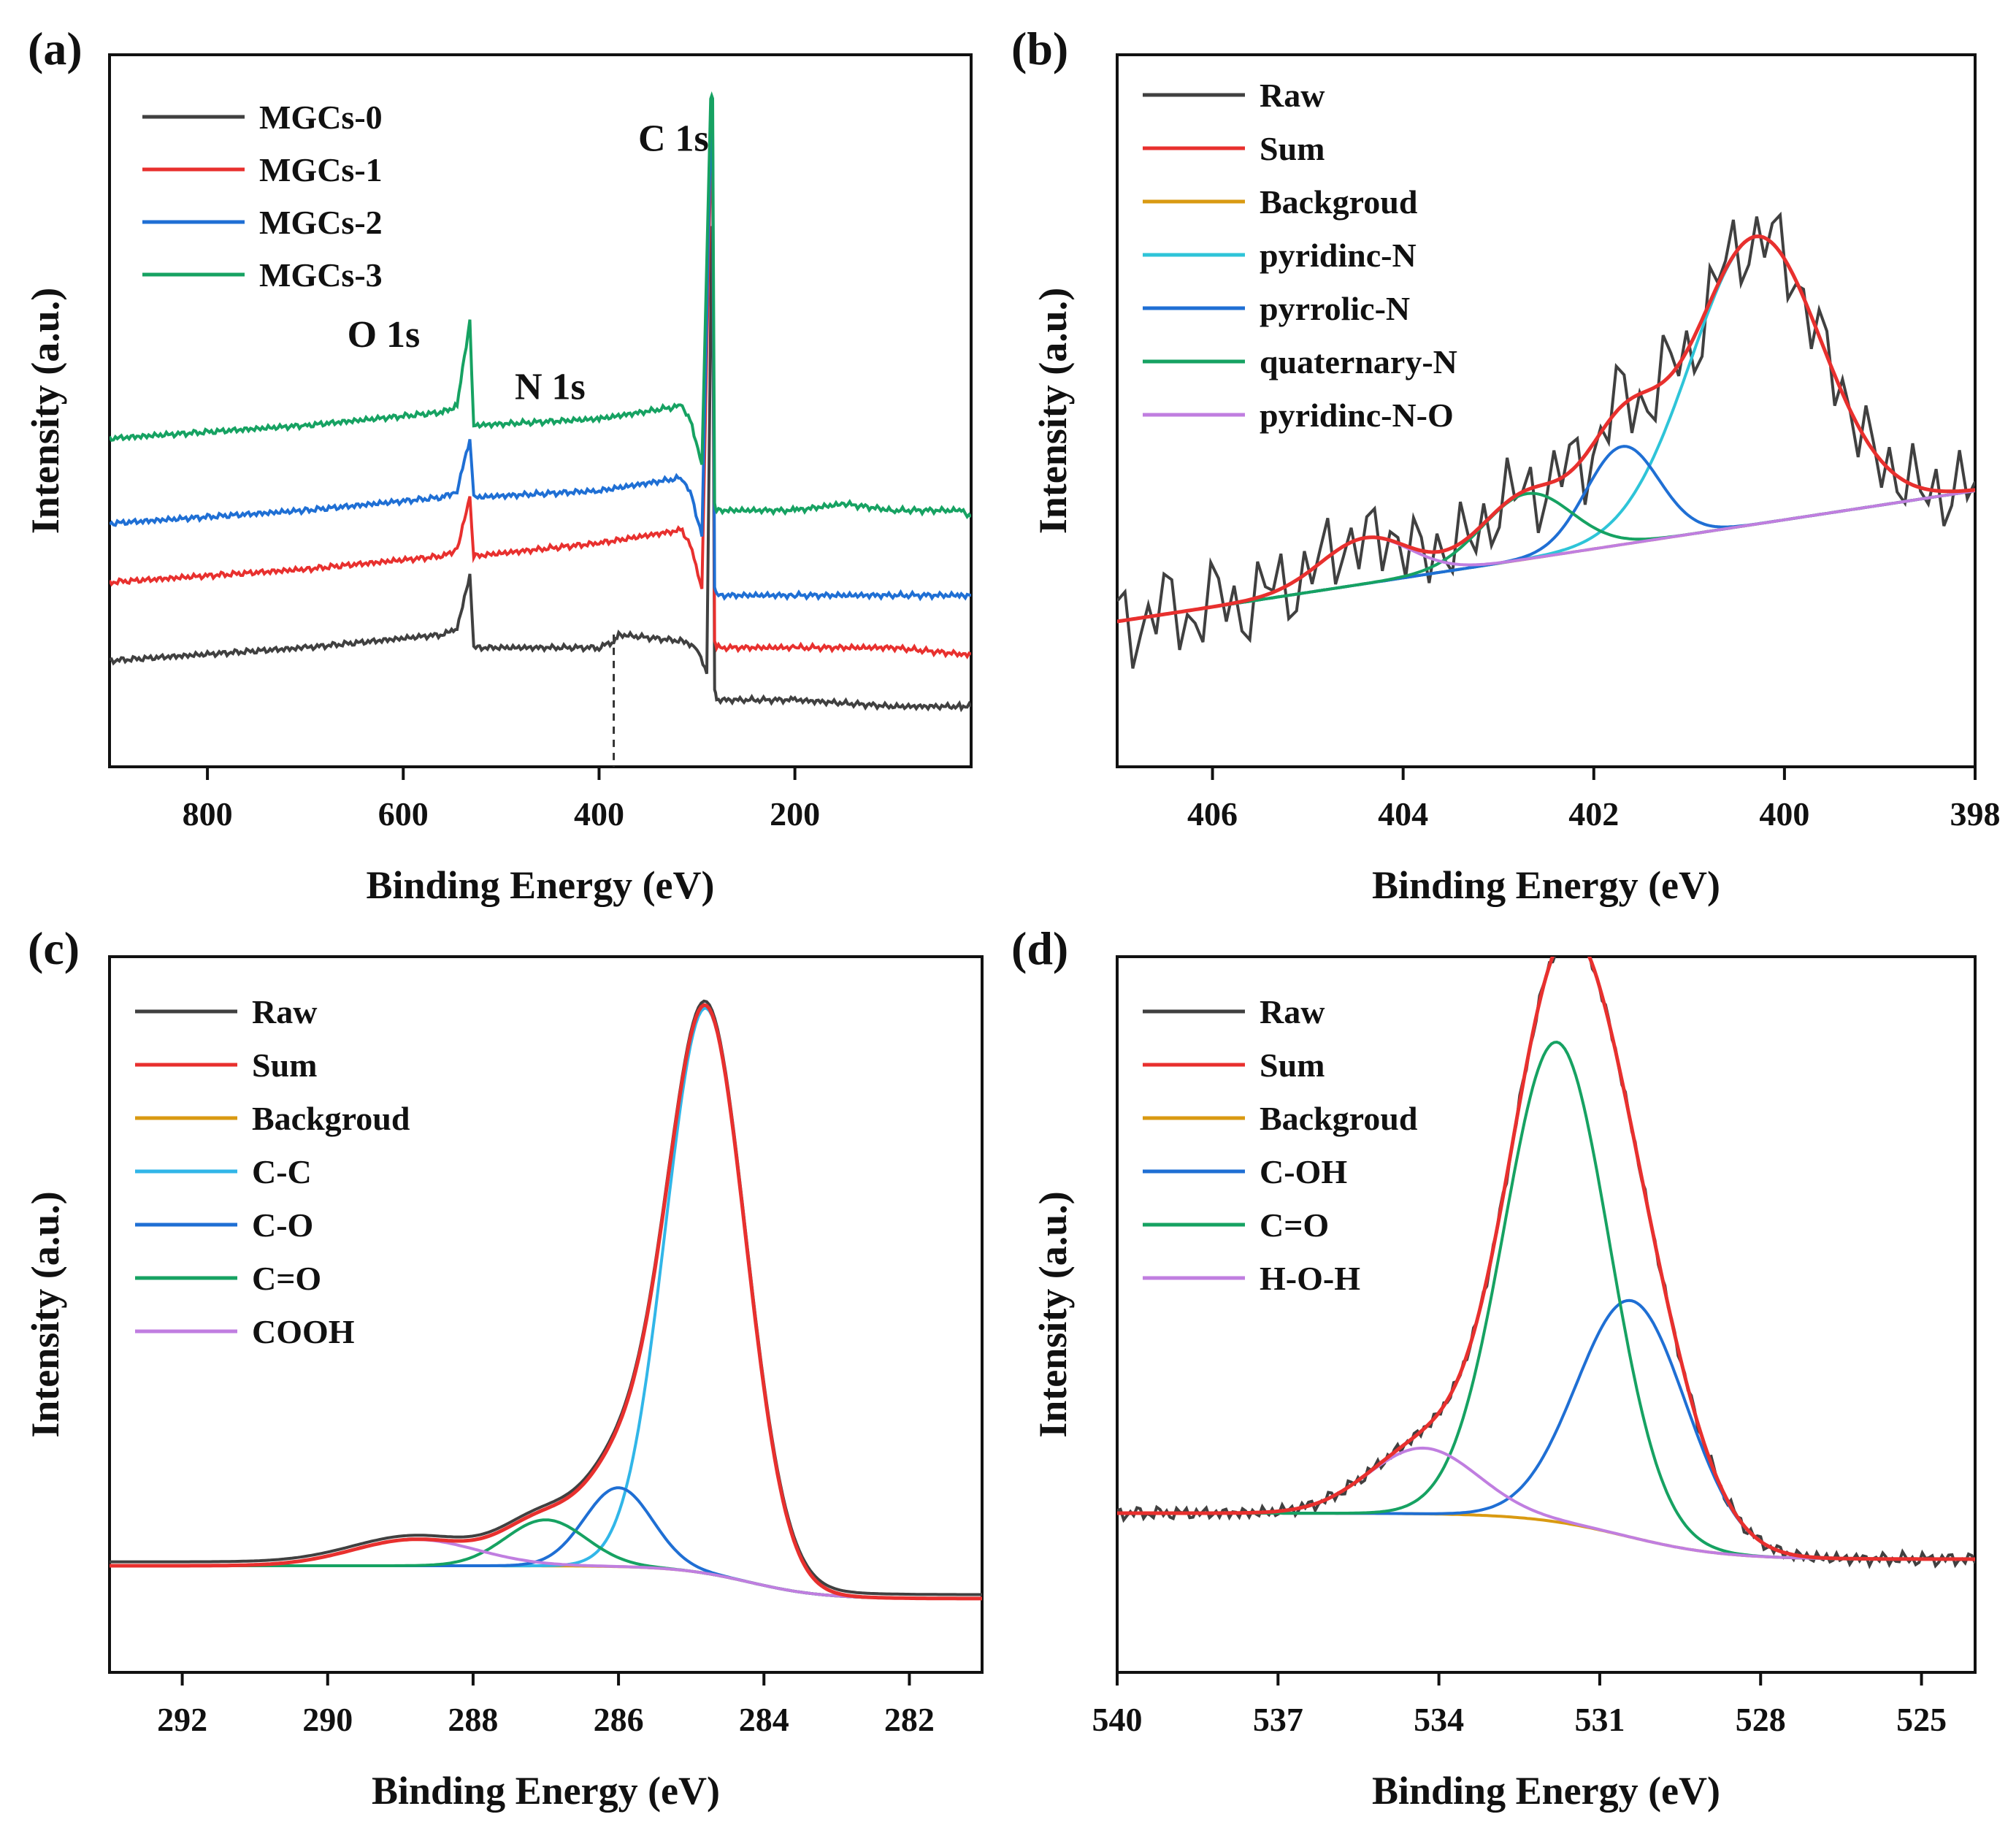 The height and width of the screenshot is (1825, 2016). What do you see at coordinates (1358, 361) in the screenshot?
I see `legend-entry: quaternary-N` at bounding box center [1358, 361].